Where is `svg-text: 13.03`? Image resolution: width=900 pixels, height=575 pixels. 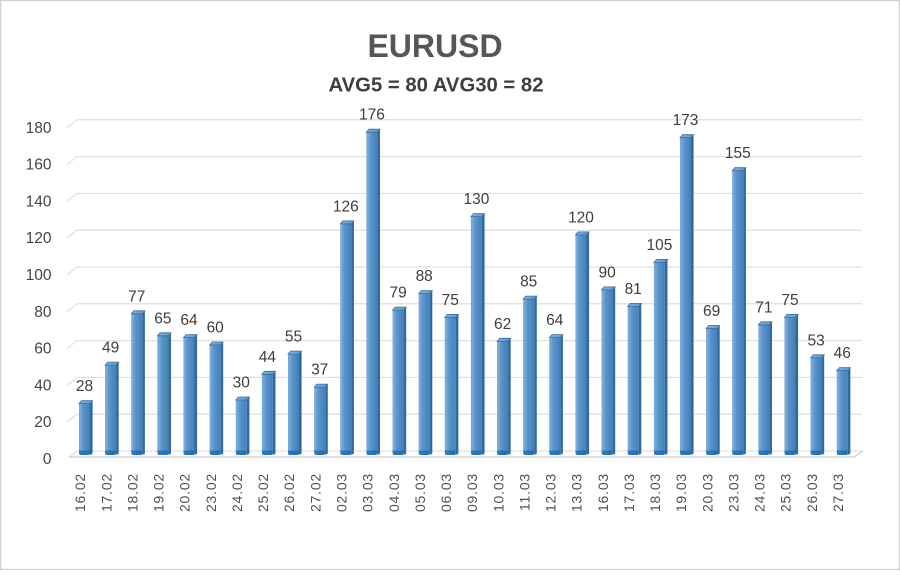 svg-text: 13.03 is located at coordinates (577, 492).